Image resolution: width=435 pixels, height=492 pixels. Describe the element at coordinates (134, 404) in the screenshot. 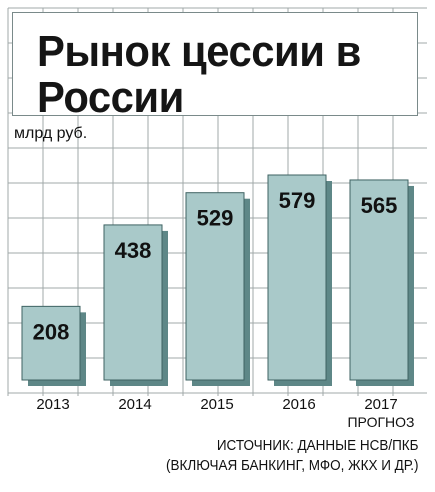

I see `x-tick-label: 2014` at that location.